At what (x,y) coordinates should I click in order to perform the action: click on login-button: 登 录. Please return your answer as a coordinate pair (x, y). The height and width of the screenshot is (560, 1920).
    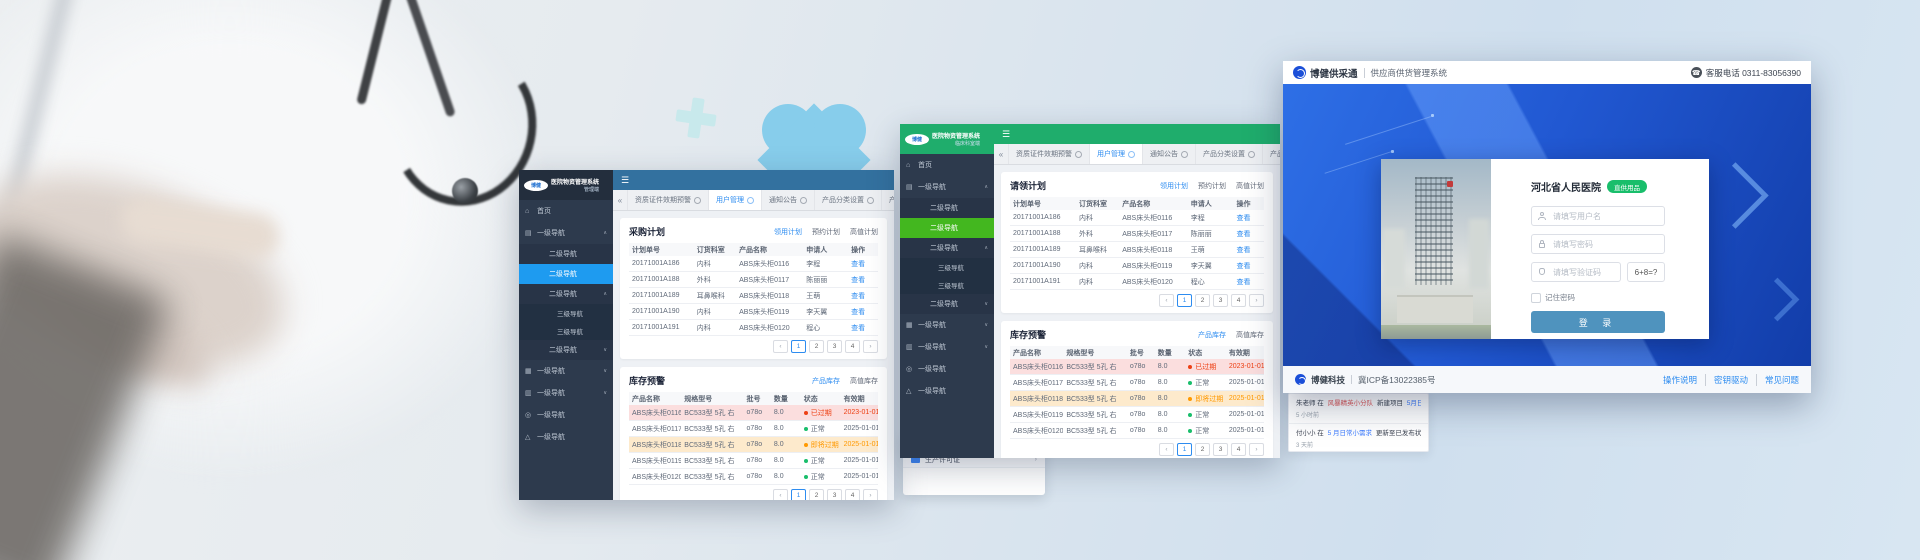
    Looking at the image, I should click on (1598, 322).